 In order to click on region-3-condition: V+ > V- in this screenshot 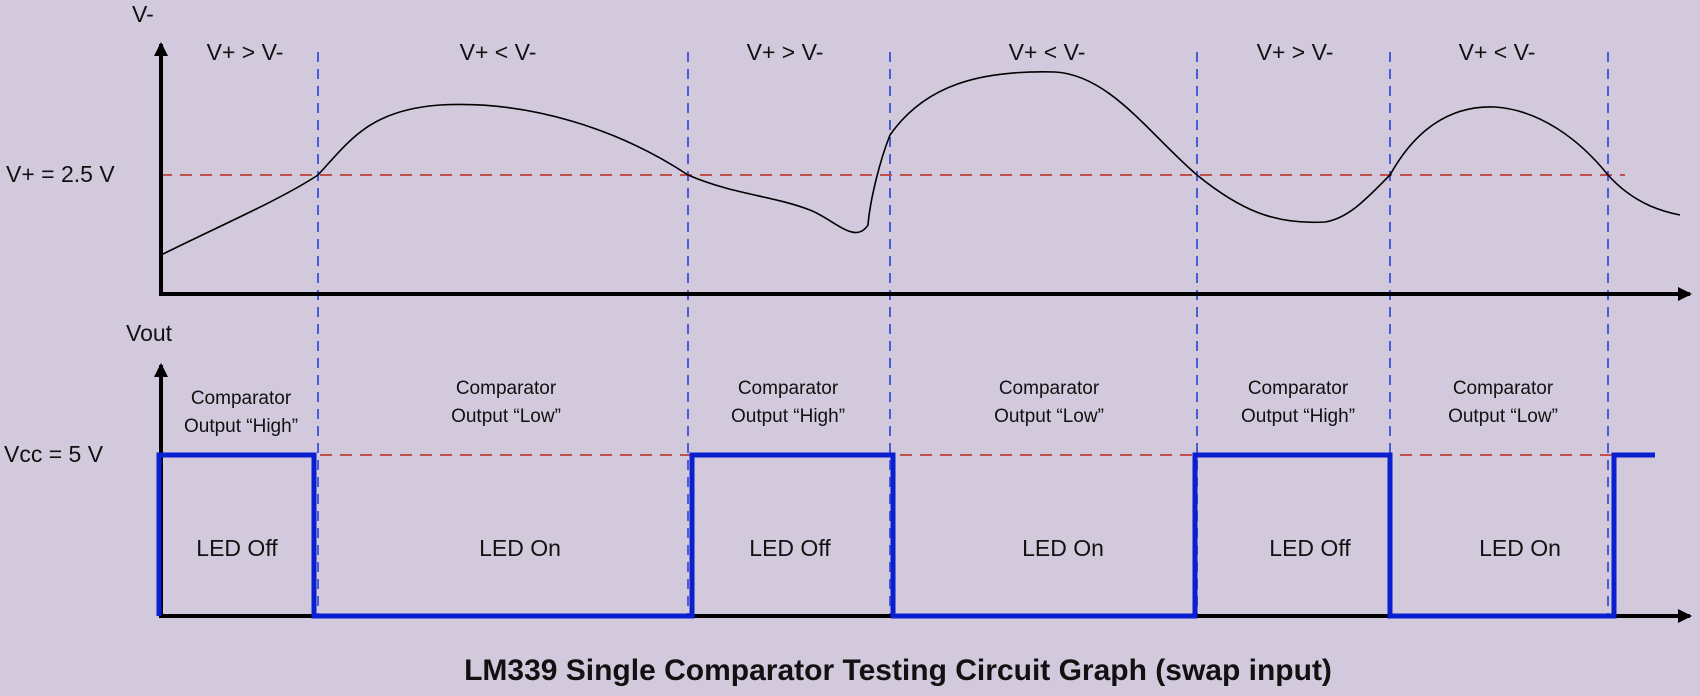, I will do `click(785, 52)`.